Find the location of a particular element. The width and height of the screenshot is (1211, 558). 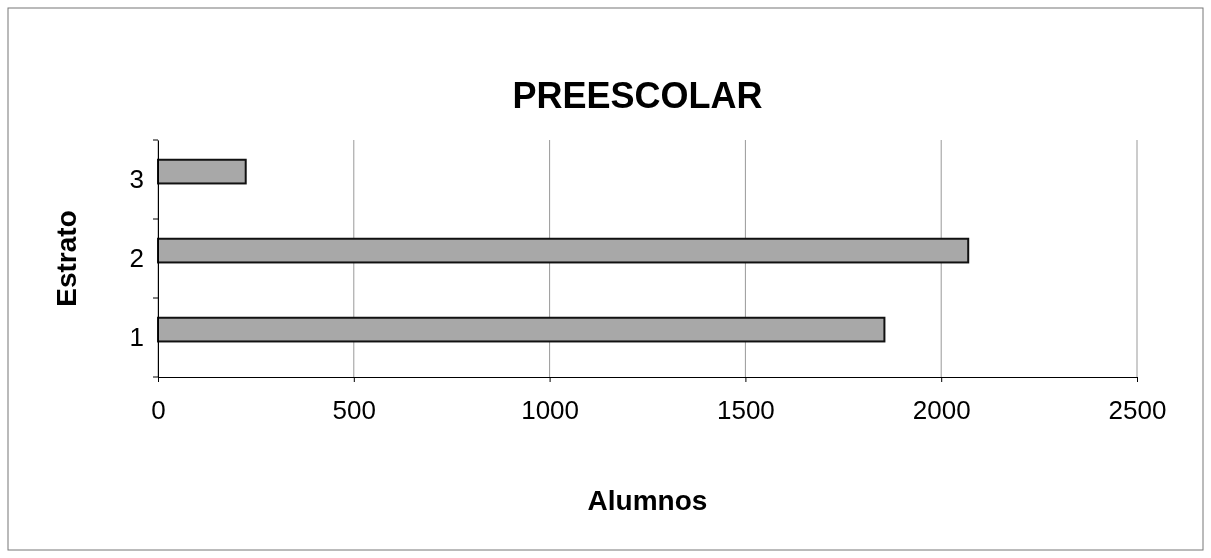

y-axis-title: Estrato is located at coordinates (66, 258).